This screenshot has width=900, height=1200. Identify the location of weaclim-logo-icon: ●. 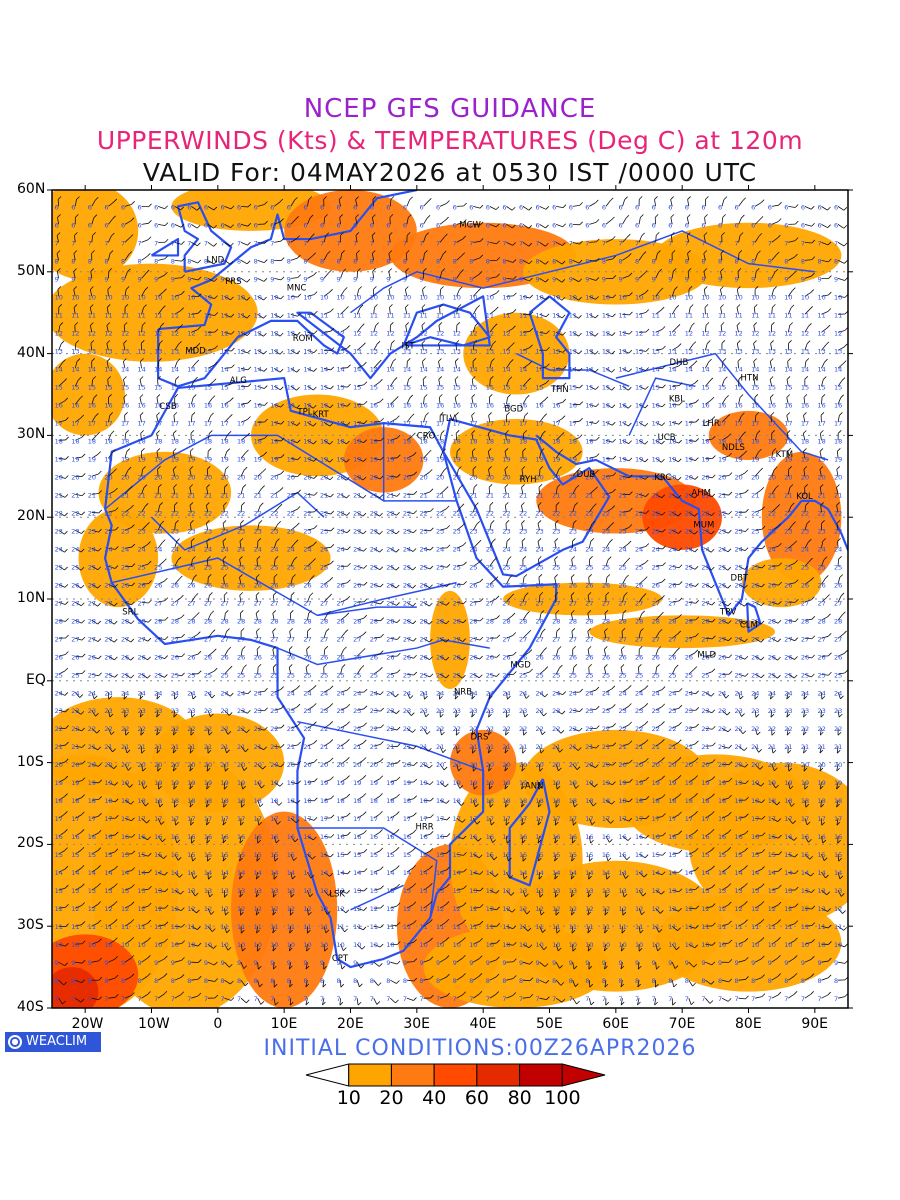
(15, 1042).